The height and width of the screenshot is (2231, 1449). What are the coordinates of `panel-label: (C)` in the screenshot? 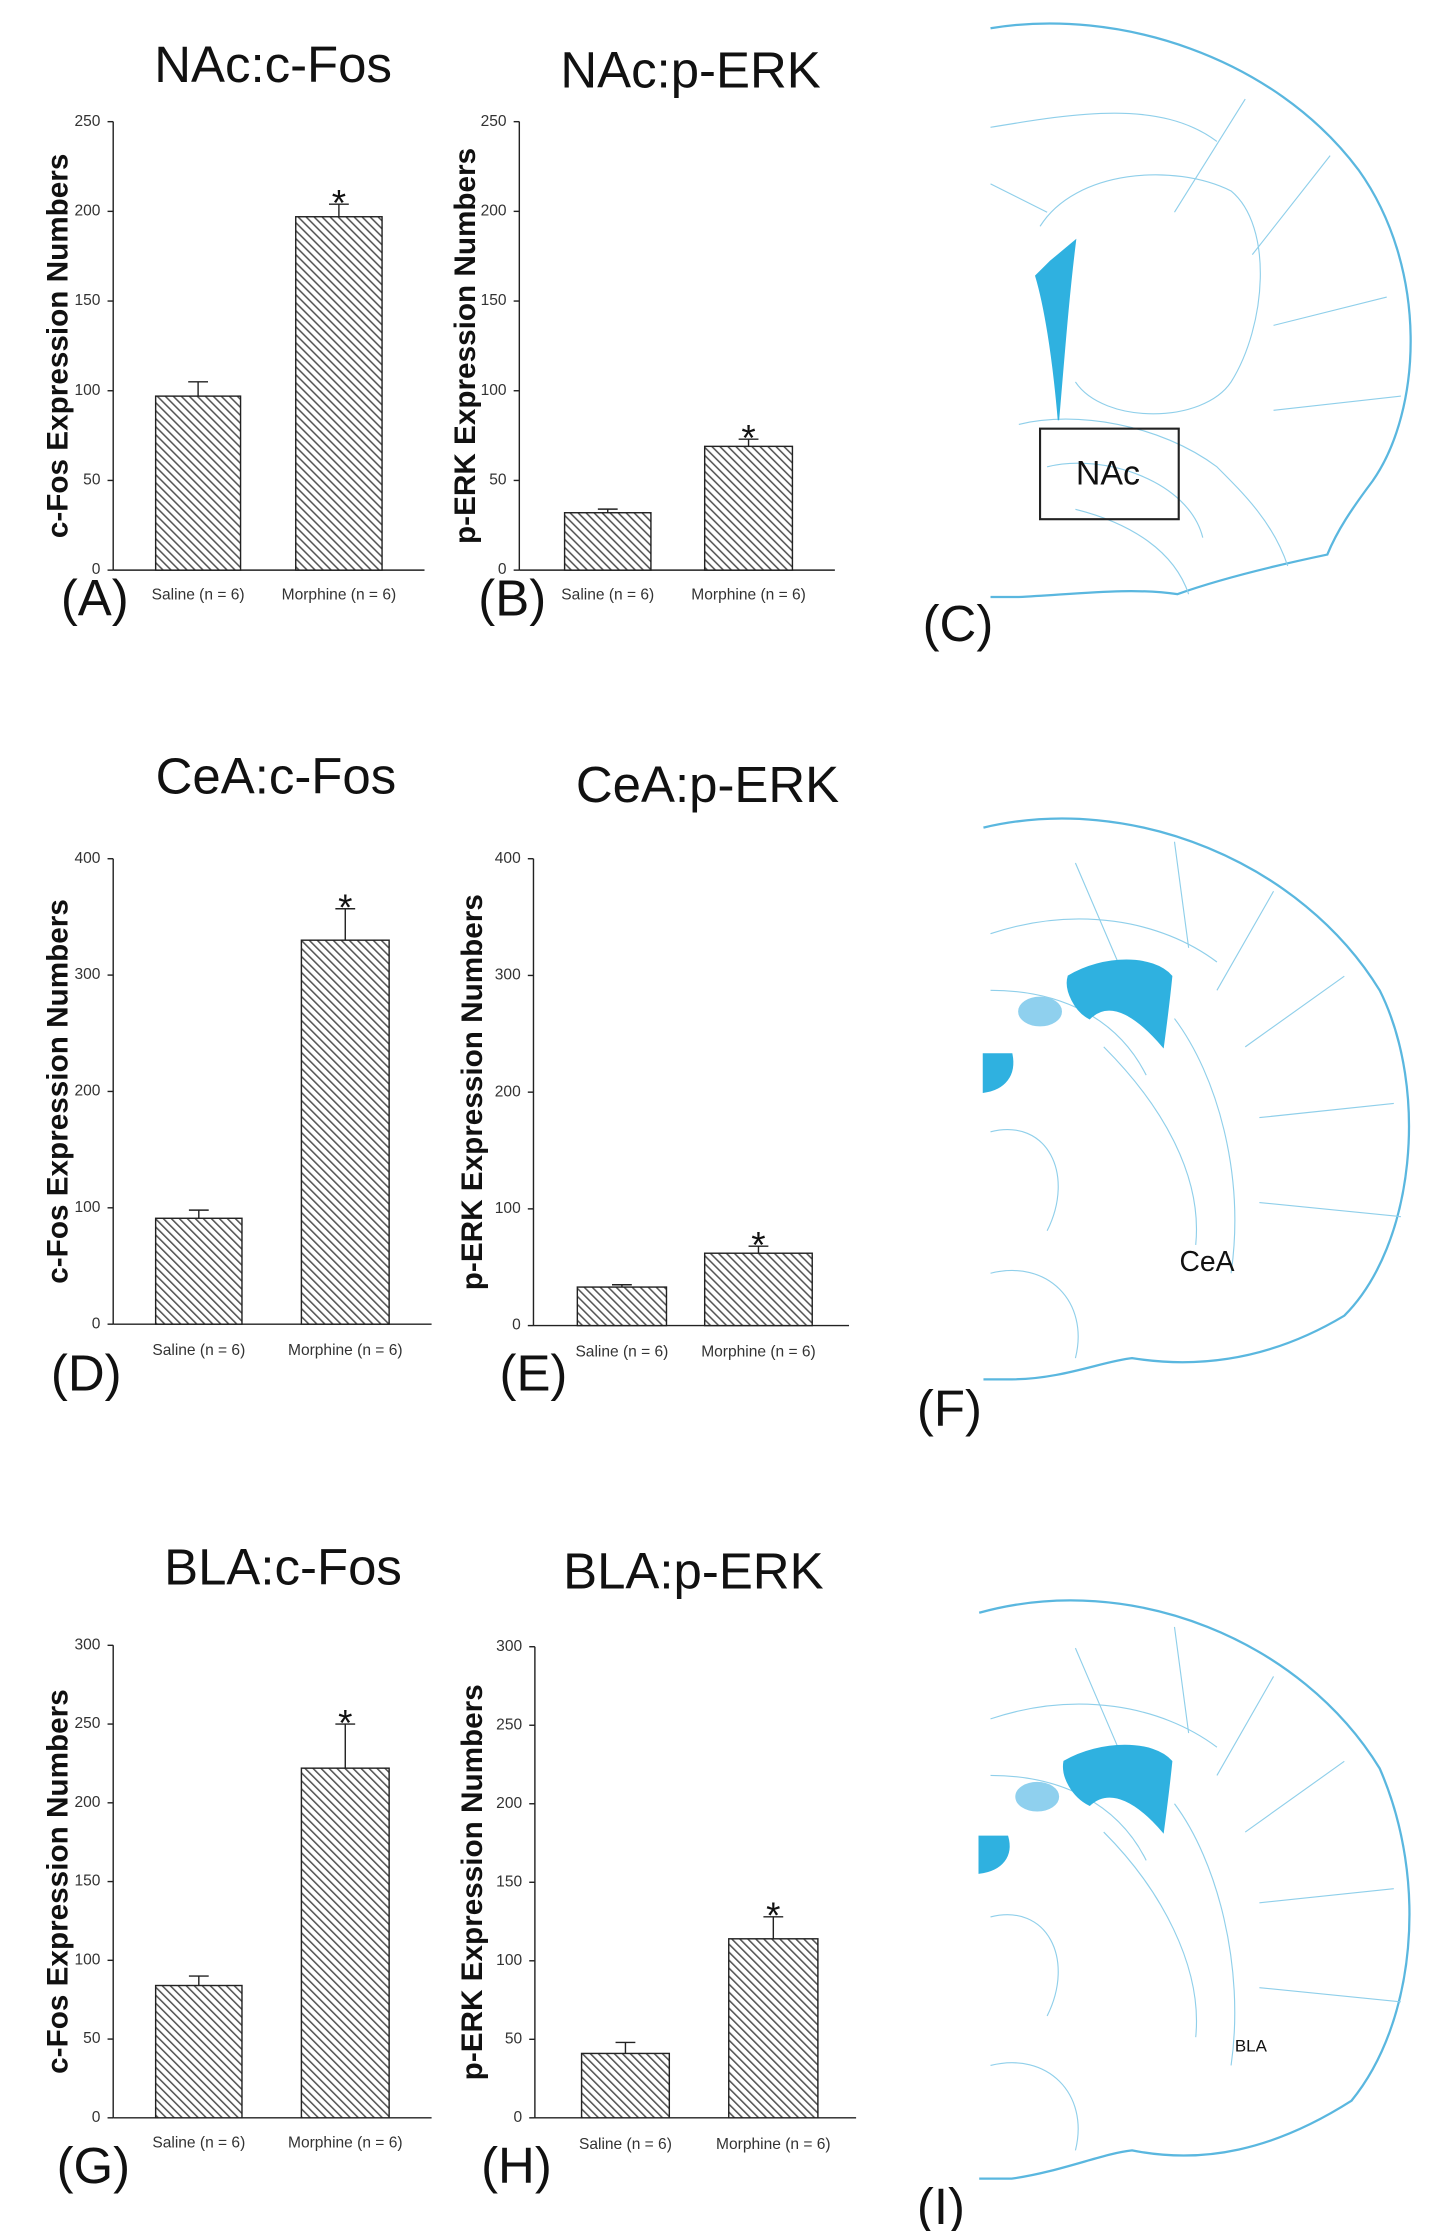 It's located at (958, 623).